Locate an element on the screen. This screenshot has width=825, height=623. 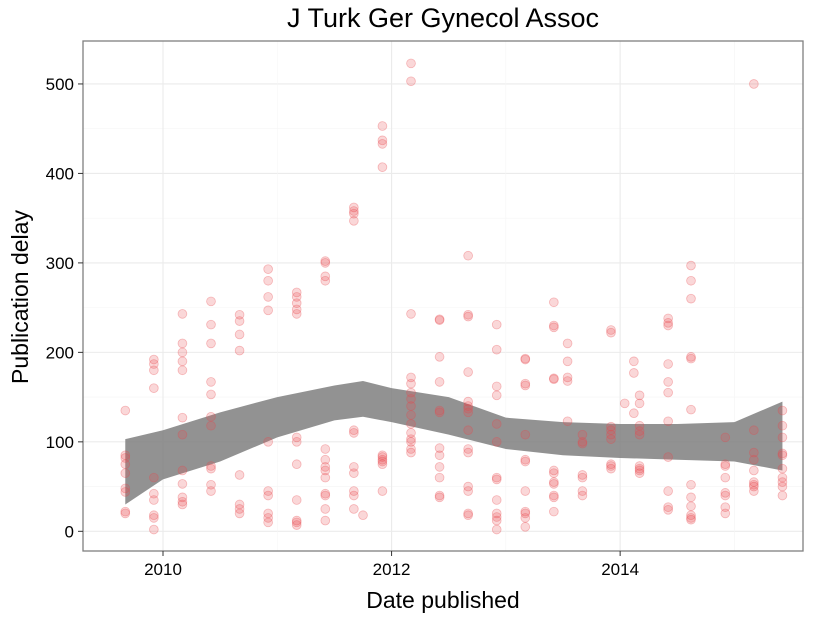
x-axis-title: Date published is located at coordinates (442, 600).